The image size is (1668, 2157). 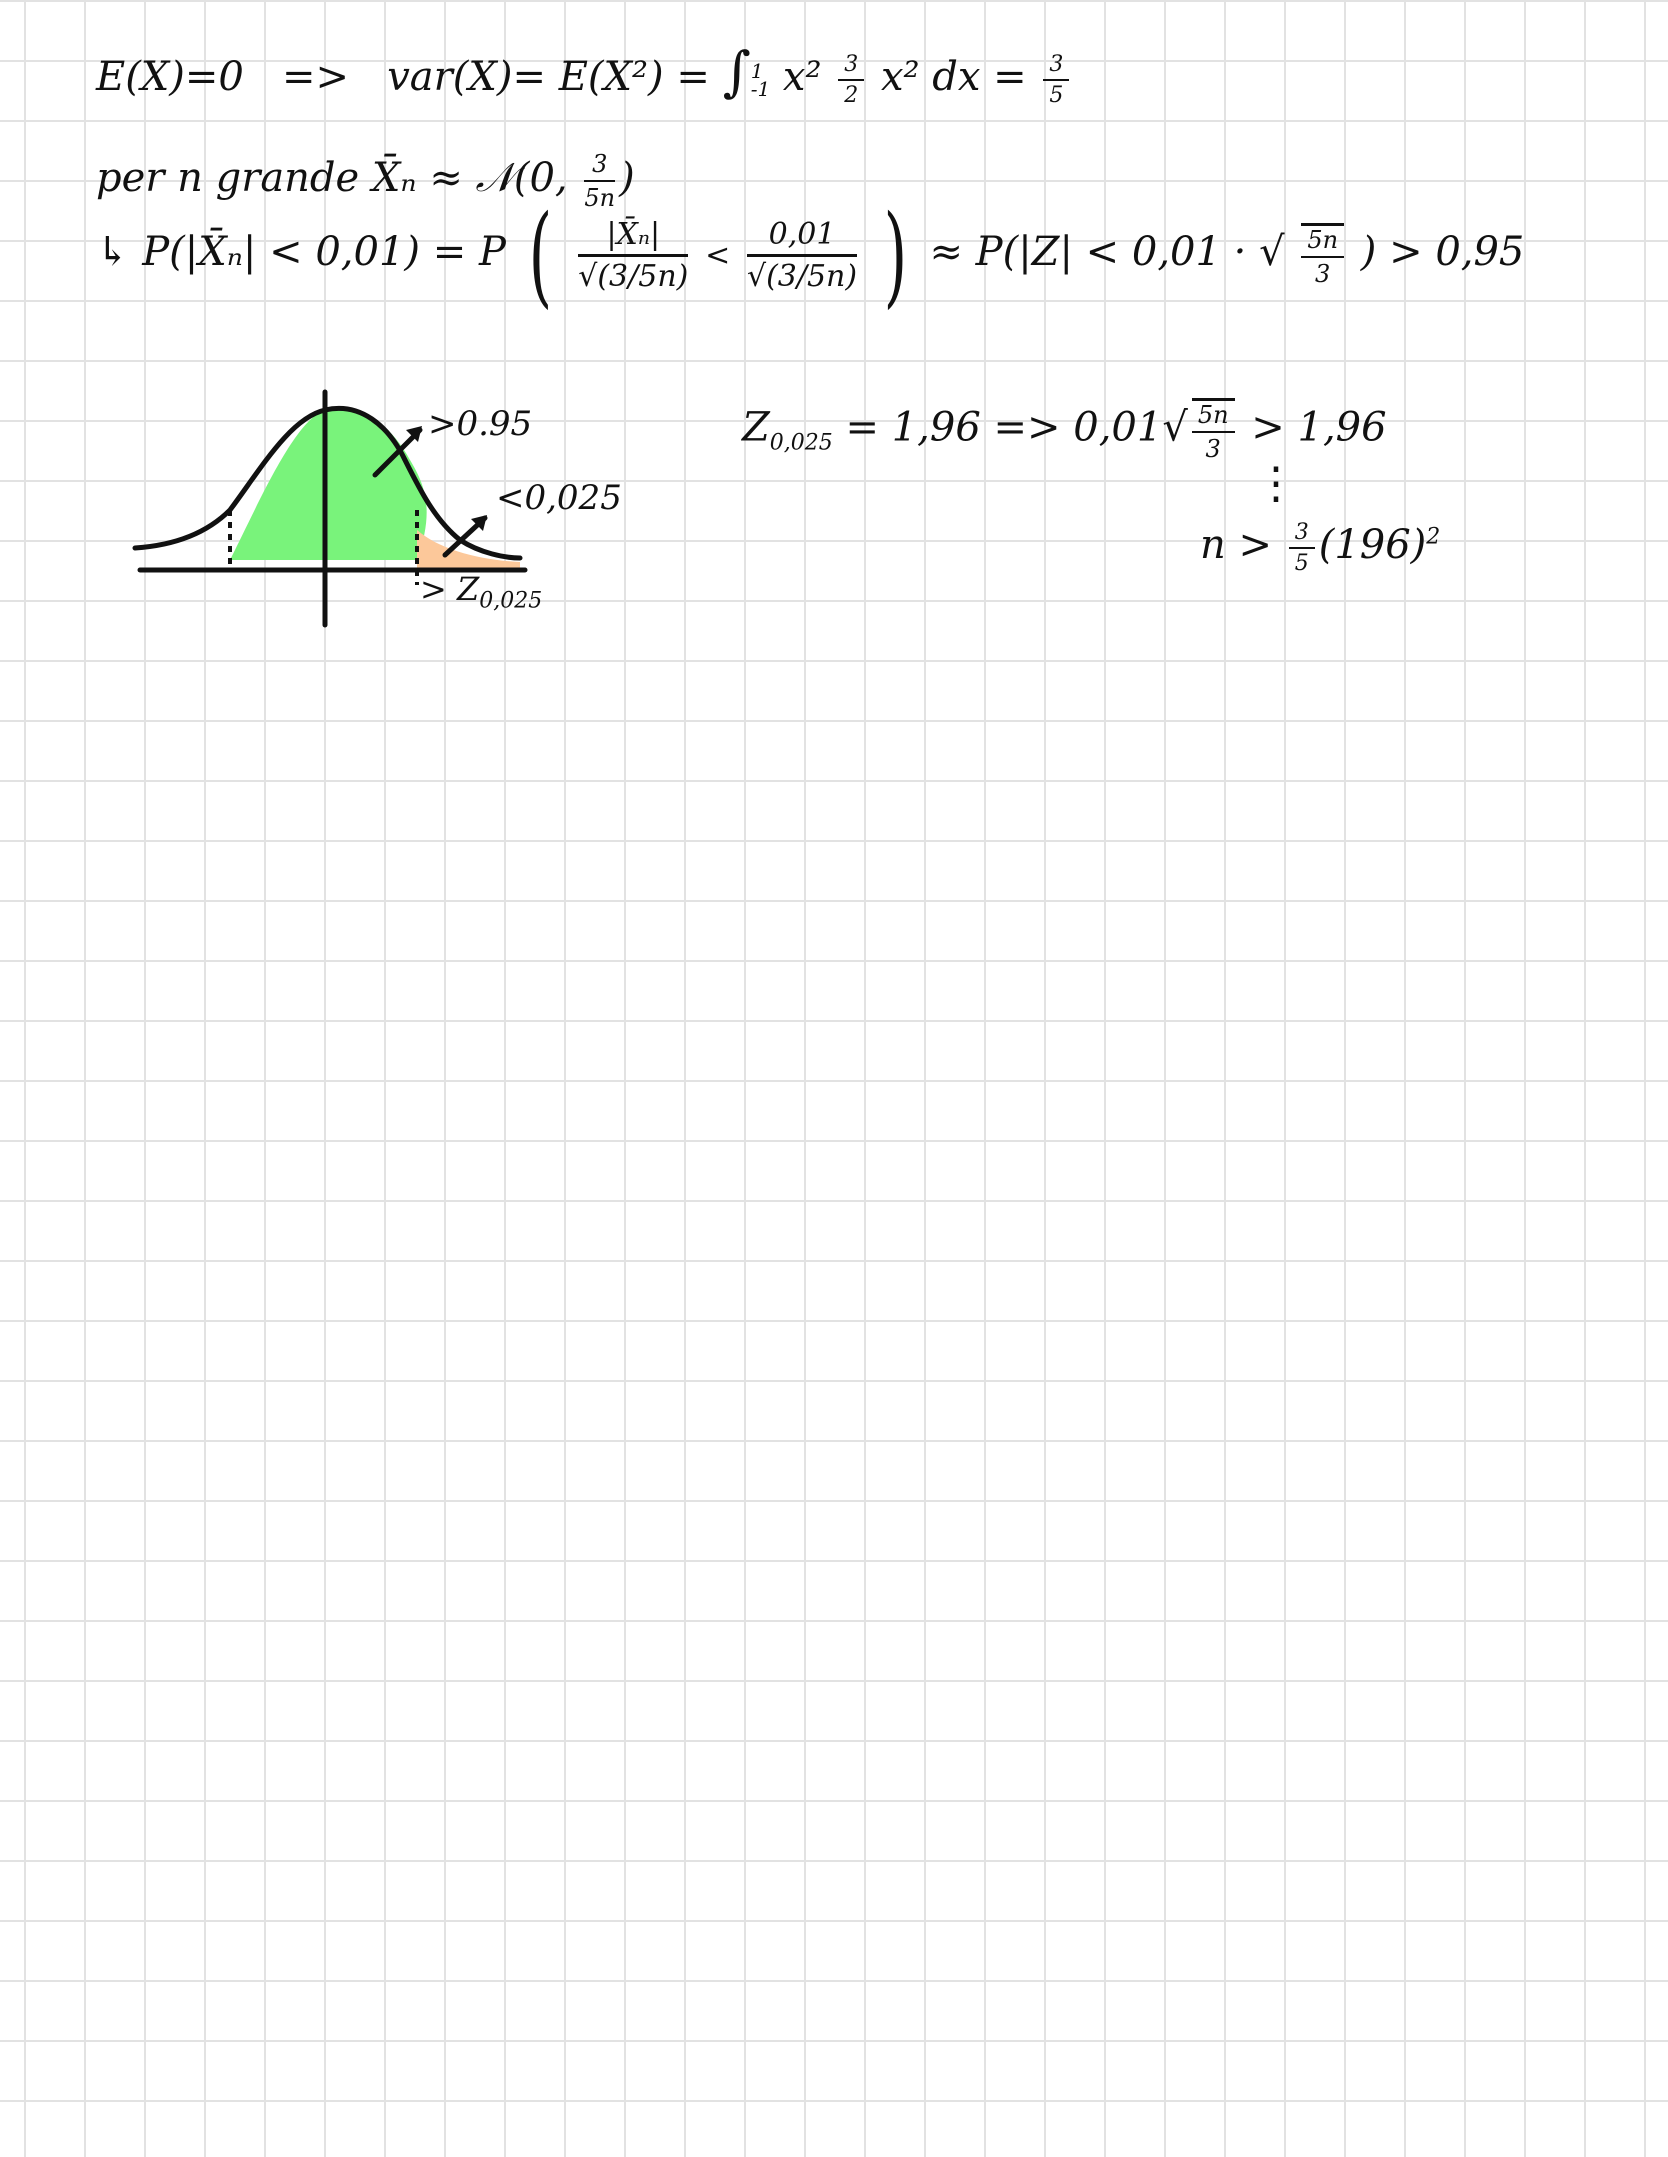 I want to click on result-arrow: ↳, so click(x=113, y=252).